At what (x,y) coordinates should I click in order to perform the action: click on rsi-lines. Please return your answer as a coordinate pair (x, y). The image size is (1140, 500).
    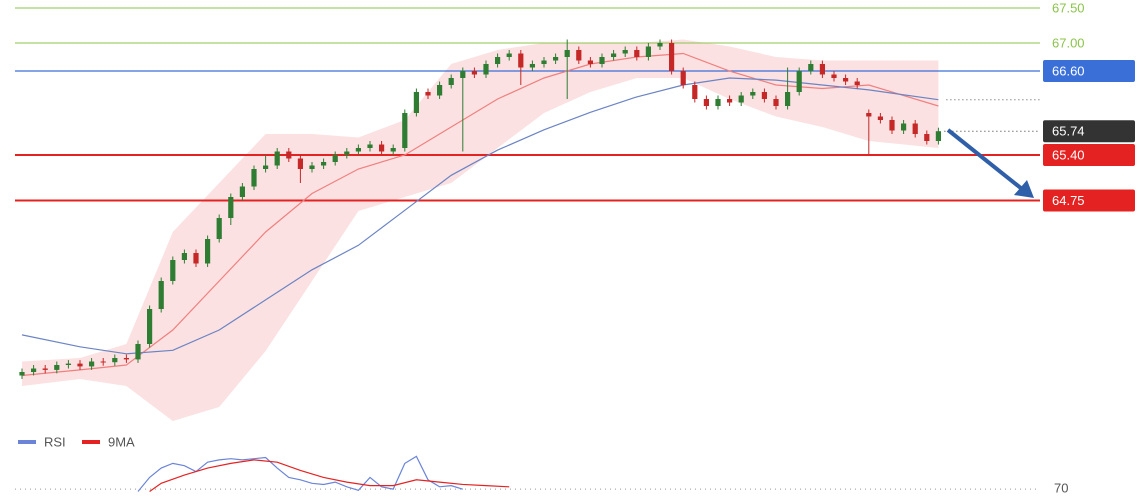
    Looking at the image, I should click on (323, 473).